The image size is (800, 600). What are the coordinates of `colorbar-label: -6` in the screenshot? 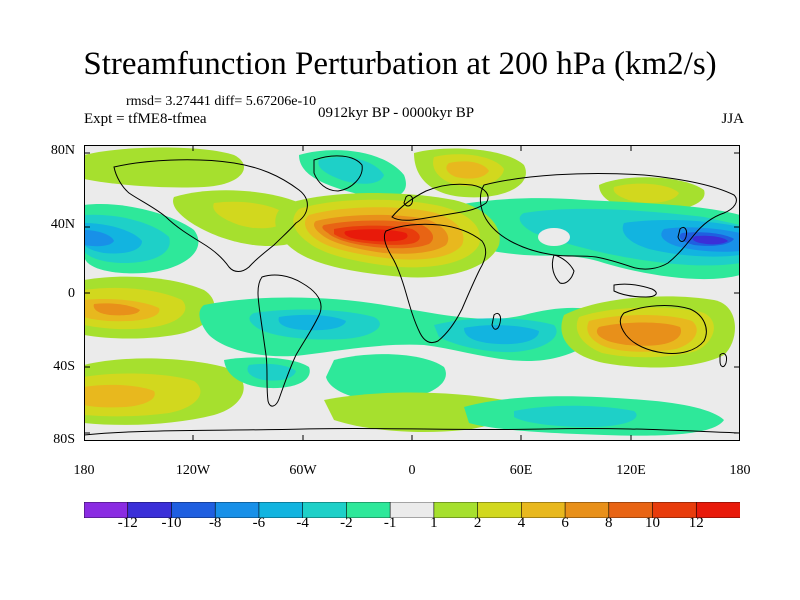 It's located at (259, 523).